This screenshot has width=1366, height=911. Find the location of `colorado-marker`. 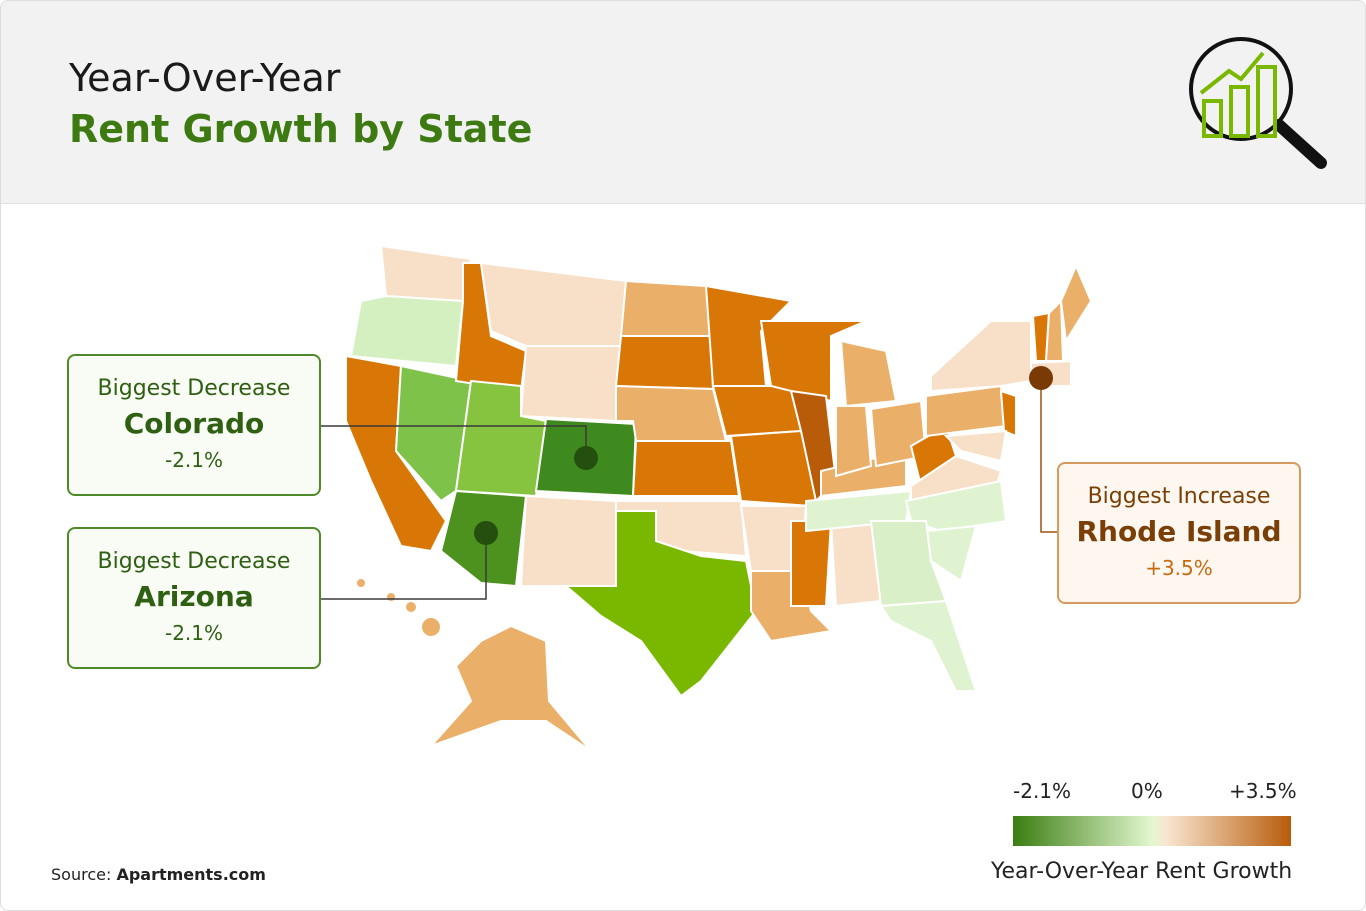

colorado-marker is located at coordinates (586, 458).